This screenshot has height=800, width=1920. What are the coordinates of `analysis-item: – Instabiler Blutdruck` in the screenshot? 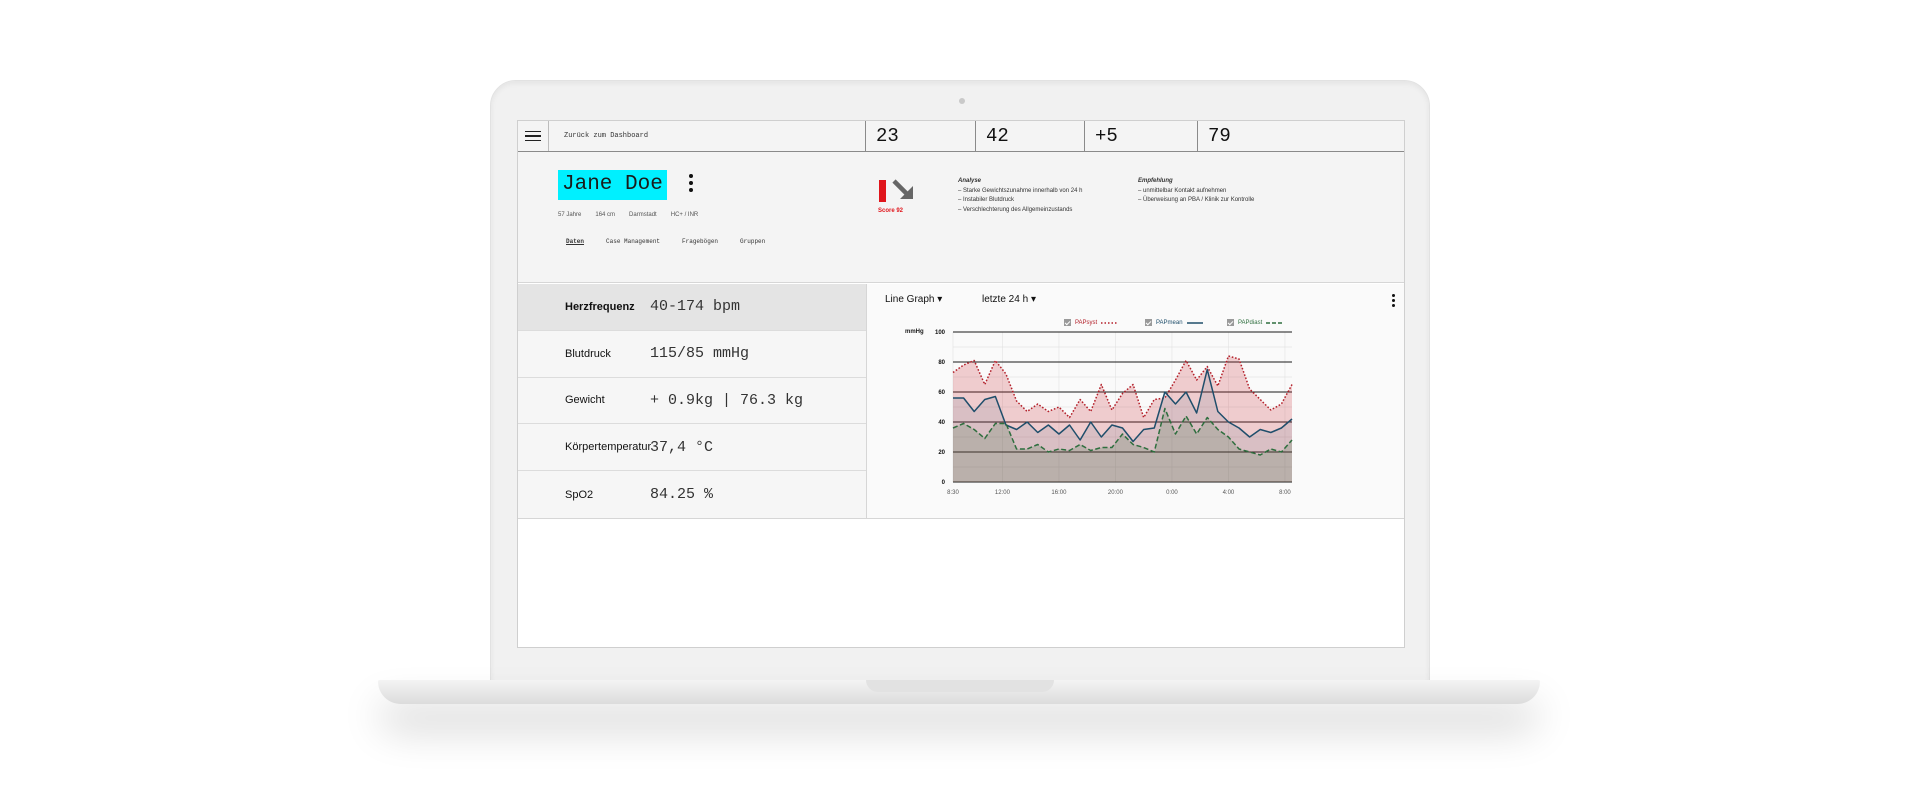 It's located at (986, 200).